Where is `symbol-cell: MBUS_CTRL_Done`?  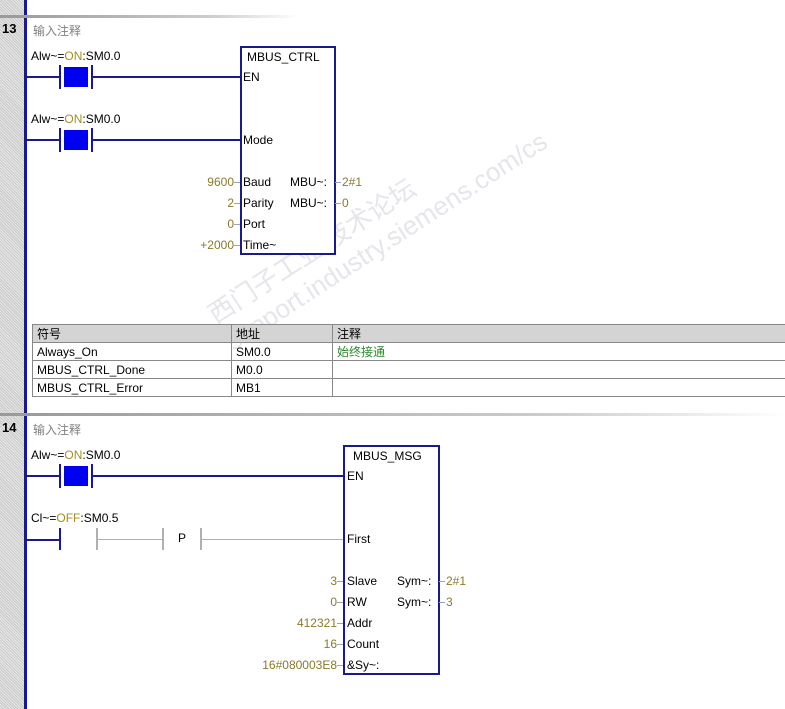
symbol-cell: MBUS_CTRL_Done is located at coordinates (132, 369).